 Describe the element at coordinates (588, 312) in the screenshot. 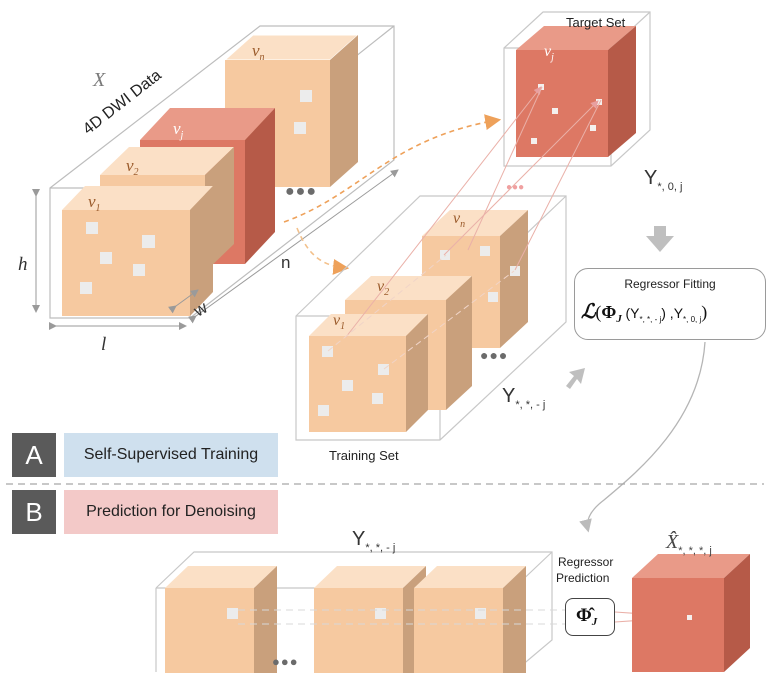

I see `loss-L: ℒ` at that location.